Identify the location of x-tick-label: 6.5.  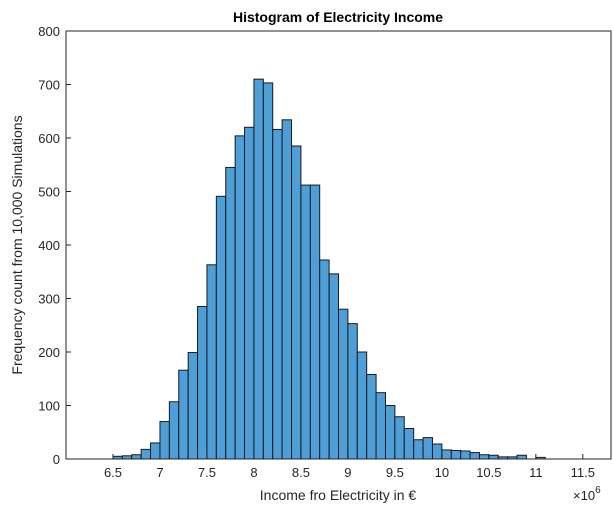
(113, 472).